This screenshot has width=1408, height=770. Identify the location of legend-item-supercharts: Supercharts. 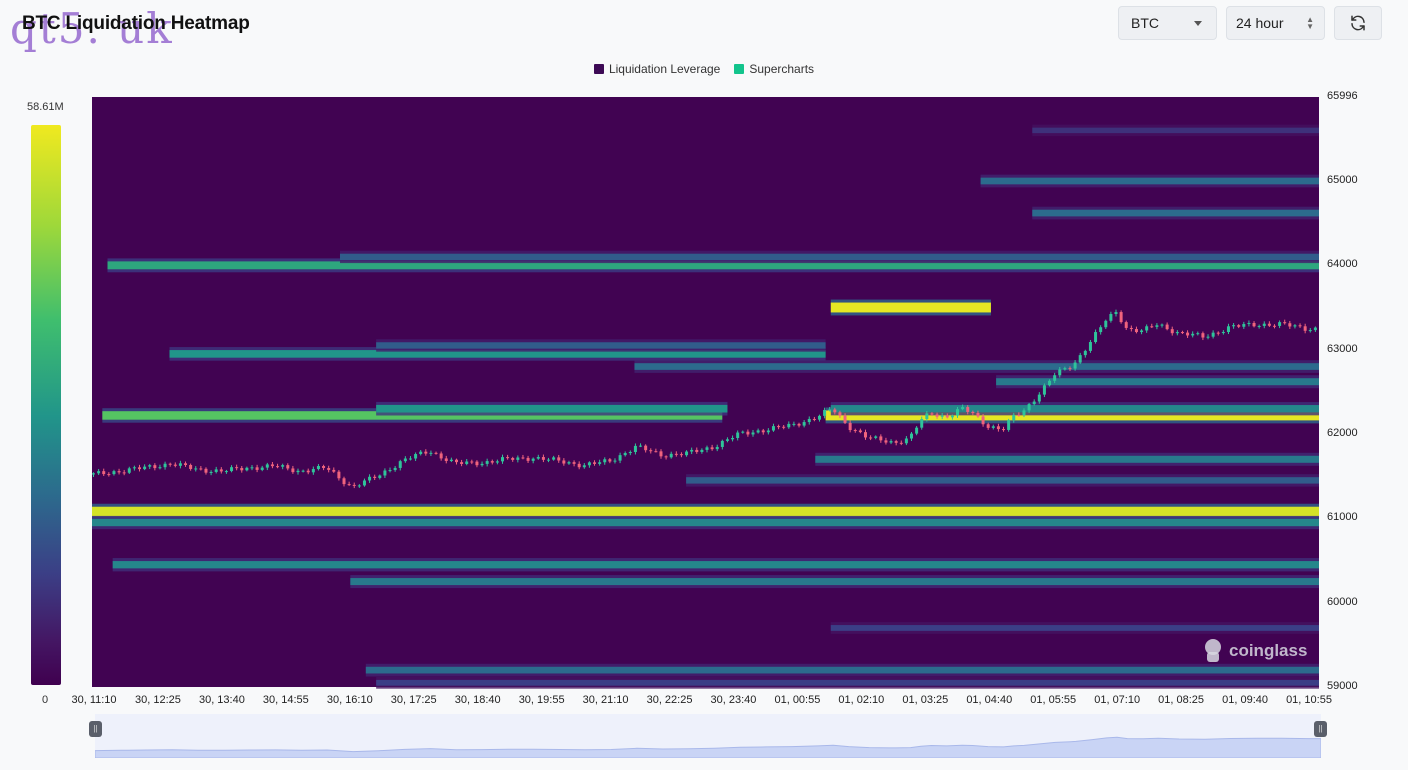
(774, 69).